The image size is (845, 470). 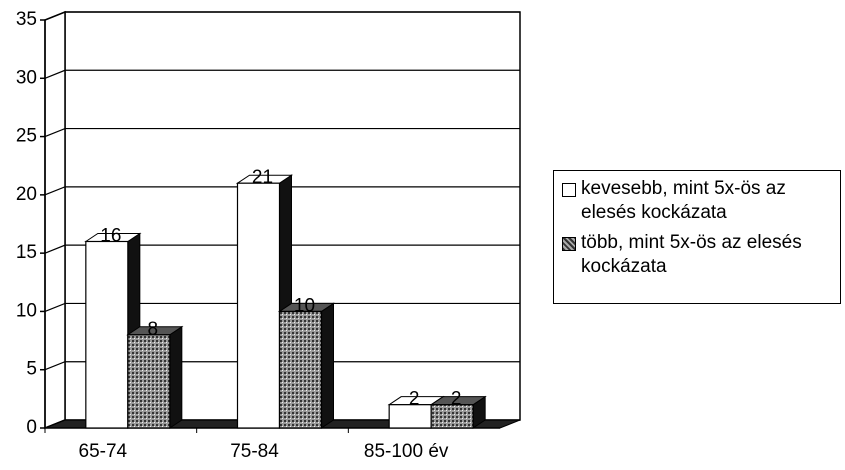 What do you see at coordinates (26, 136) in the screenshot?
I see `y-tick-label: 25` at bounding box center [26, 136].